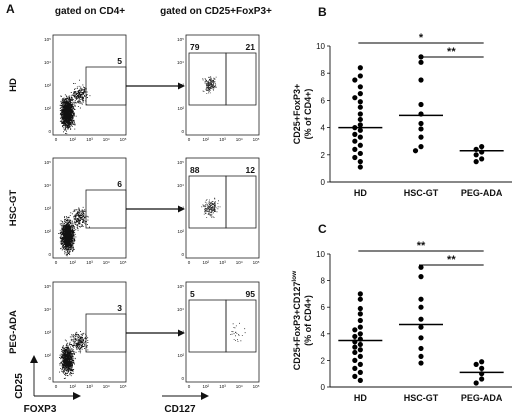 The height and width of the screenshot is (417, 520). I want to click on y-tick-label: 0, so click(323, 182).